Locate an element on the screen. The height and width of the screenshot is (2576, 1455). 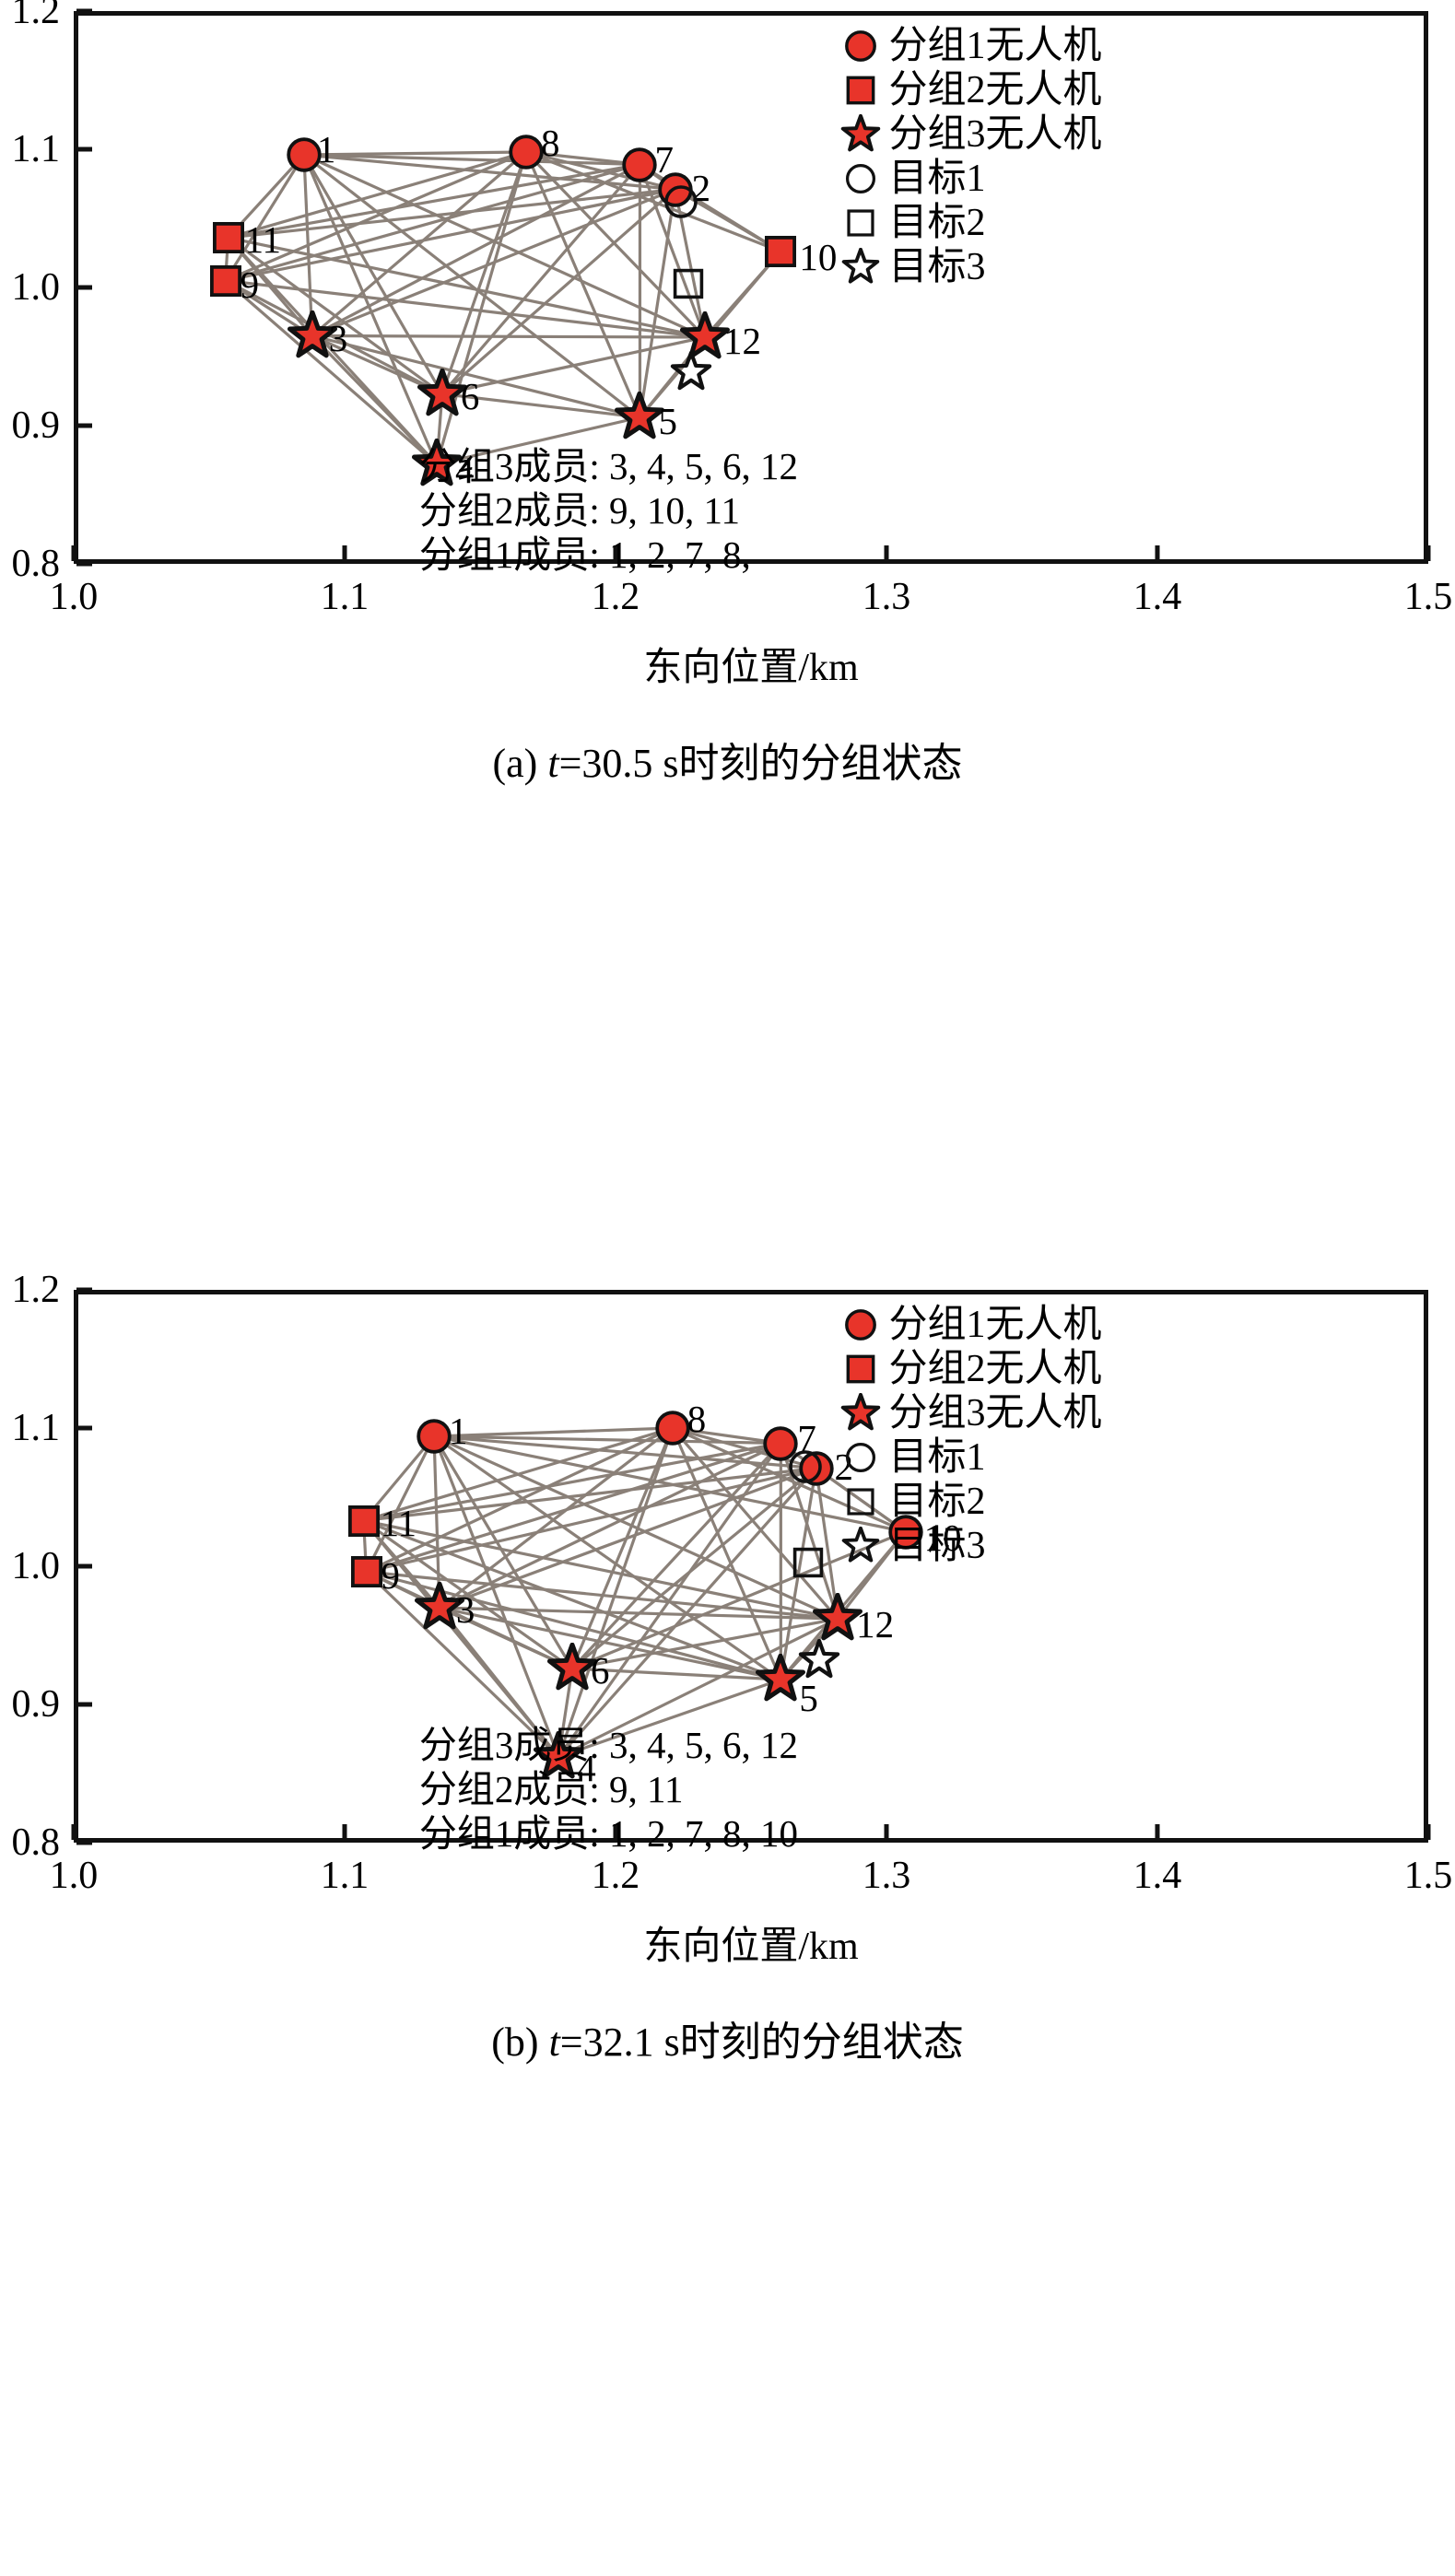
uav-id-label-4: 4 is located at coordinates (464, 470).